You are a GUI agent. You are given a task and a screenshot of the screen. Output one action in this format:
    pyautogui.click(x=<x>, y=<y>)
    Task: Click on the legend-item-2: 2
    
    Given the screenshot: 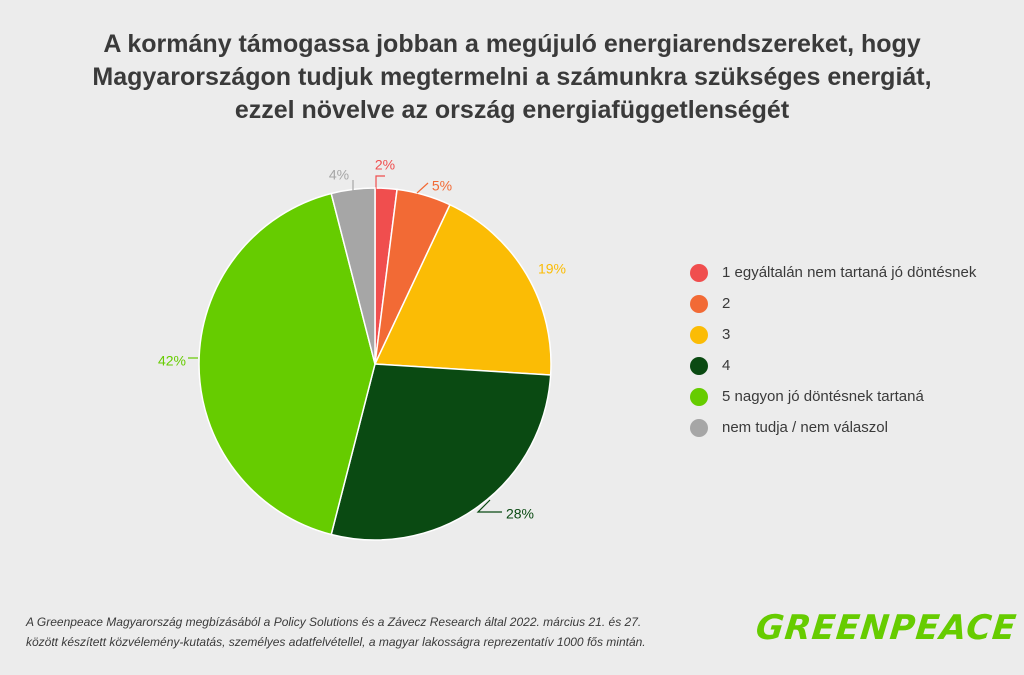 What is the action you would take?
    pyautogui.click(x=835, y=304)
    